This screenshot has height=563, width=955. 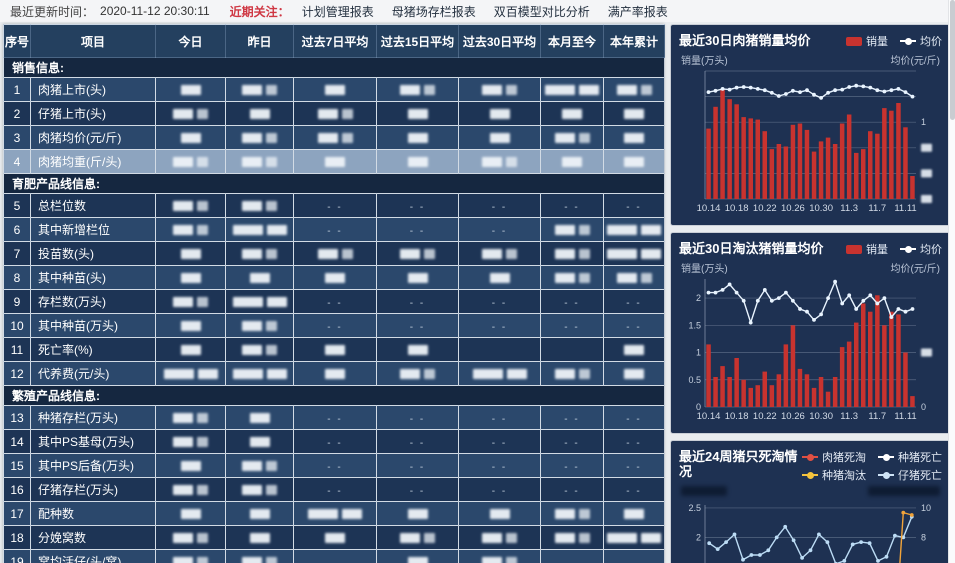 What do you see at coordinates (17, 89) in the screenshot?
I see `row-index: 1` at bounding box center [17, 89].